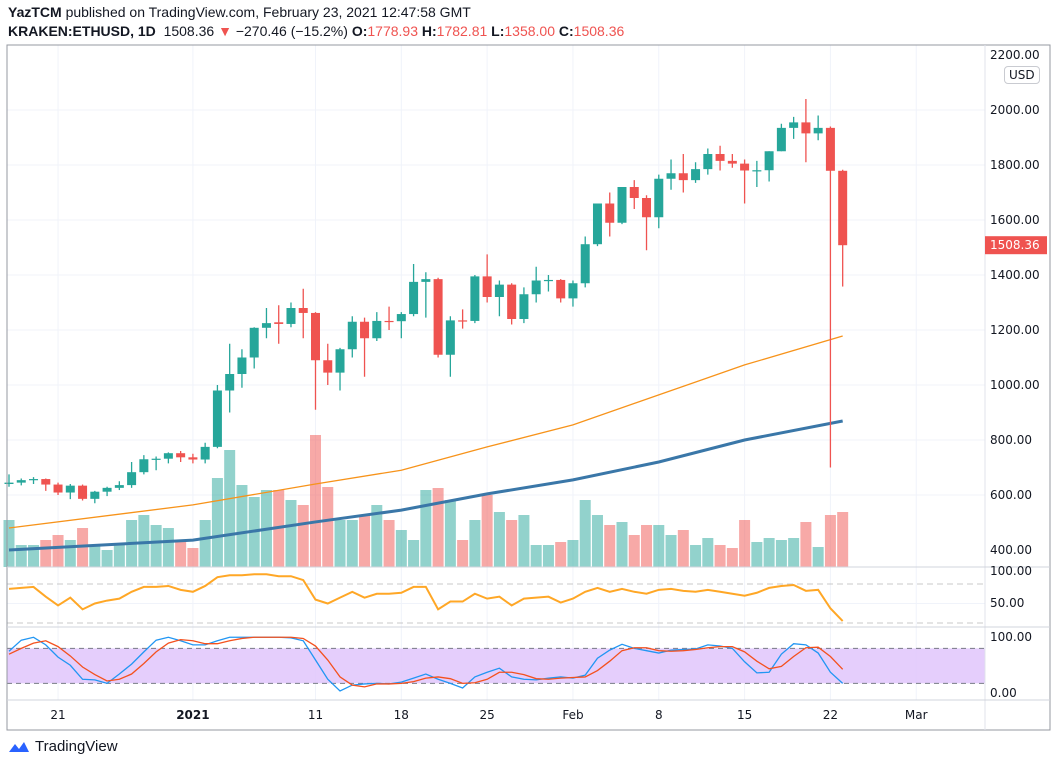 This screenshot has height=768, width=1062. What do you see at coordinates (63, 746) in the screenshot?
I see `tradingview-logo: TradingView` at bounding box center [63, 746].